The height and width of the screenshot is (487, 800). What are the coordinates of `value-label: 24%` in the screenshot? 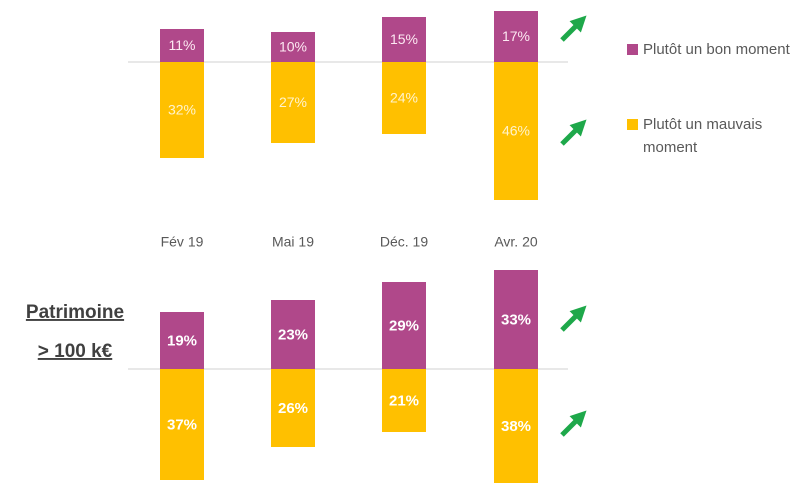 It's located at (404, 98).